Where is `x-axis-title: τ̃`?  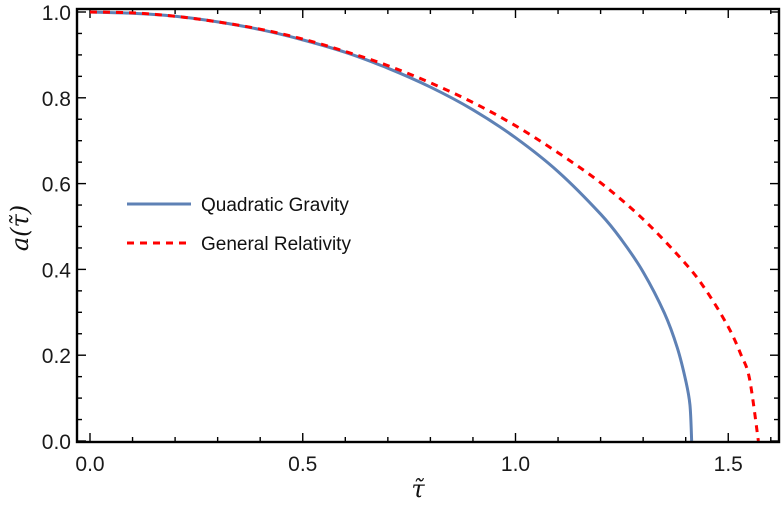 x-axis-title: τ̃ is located at coordinates (418, 489).